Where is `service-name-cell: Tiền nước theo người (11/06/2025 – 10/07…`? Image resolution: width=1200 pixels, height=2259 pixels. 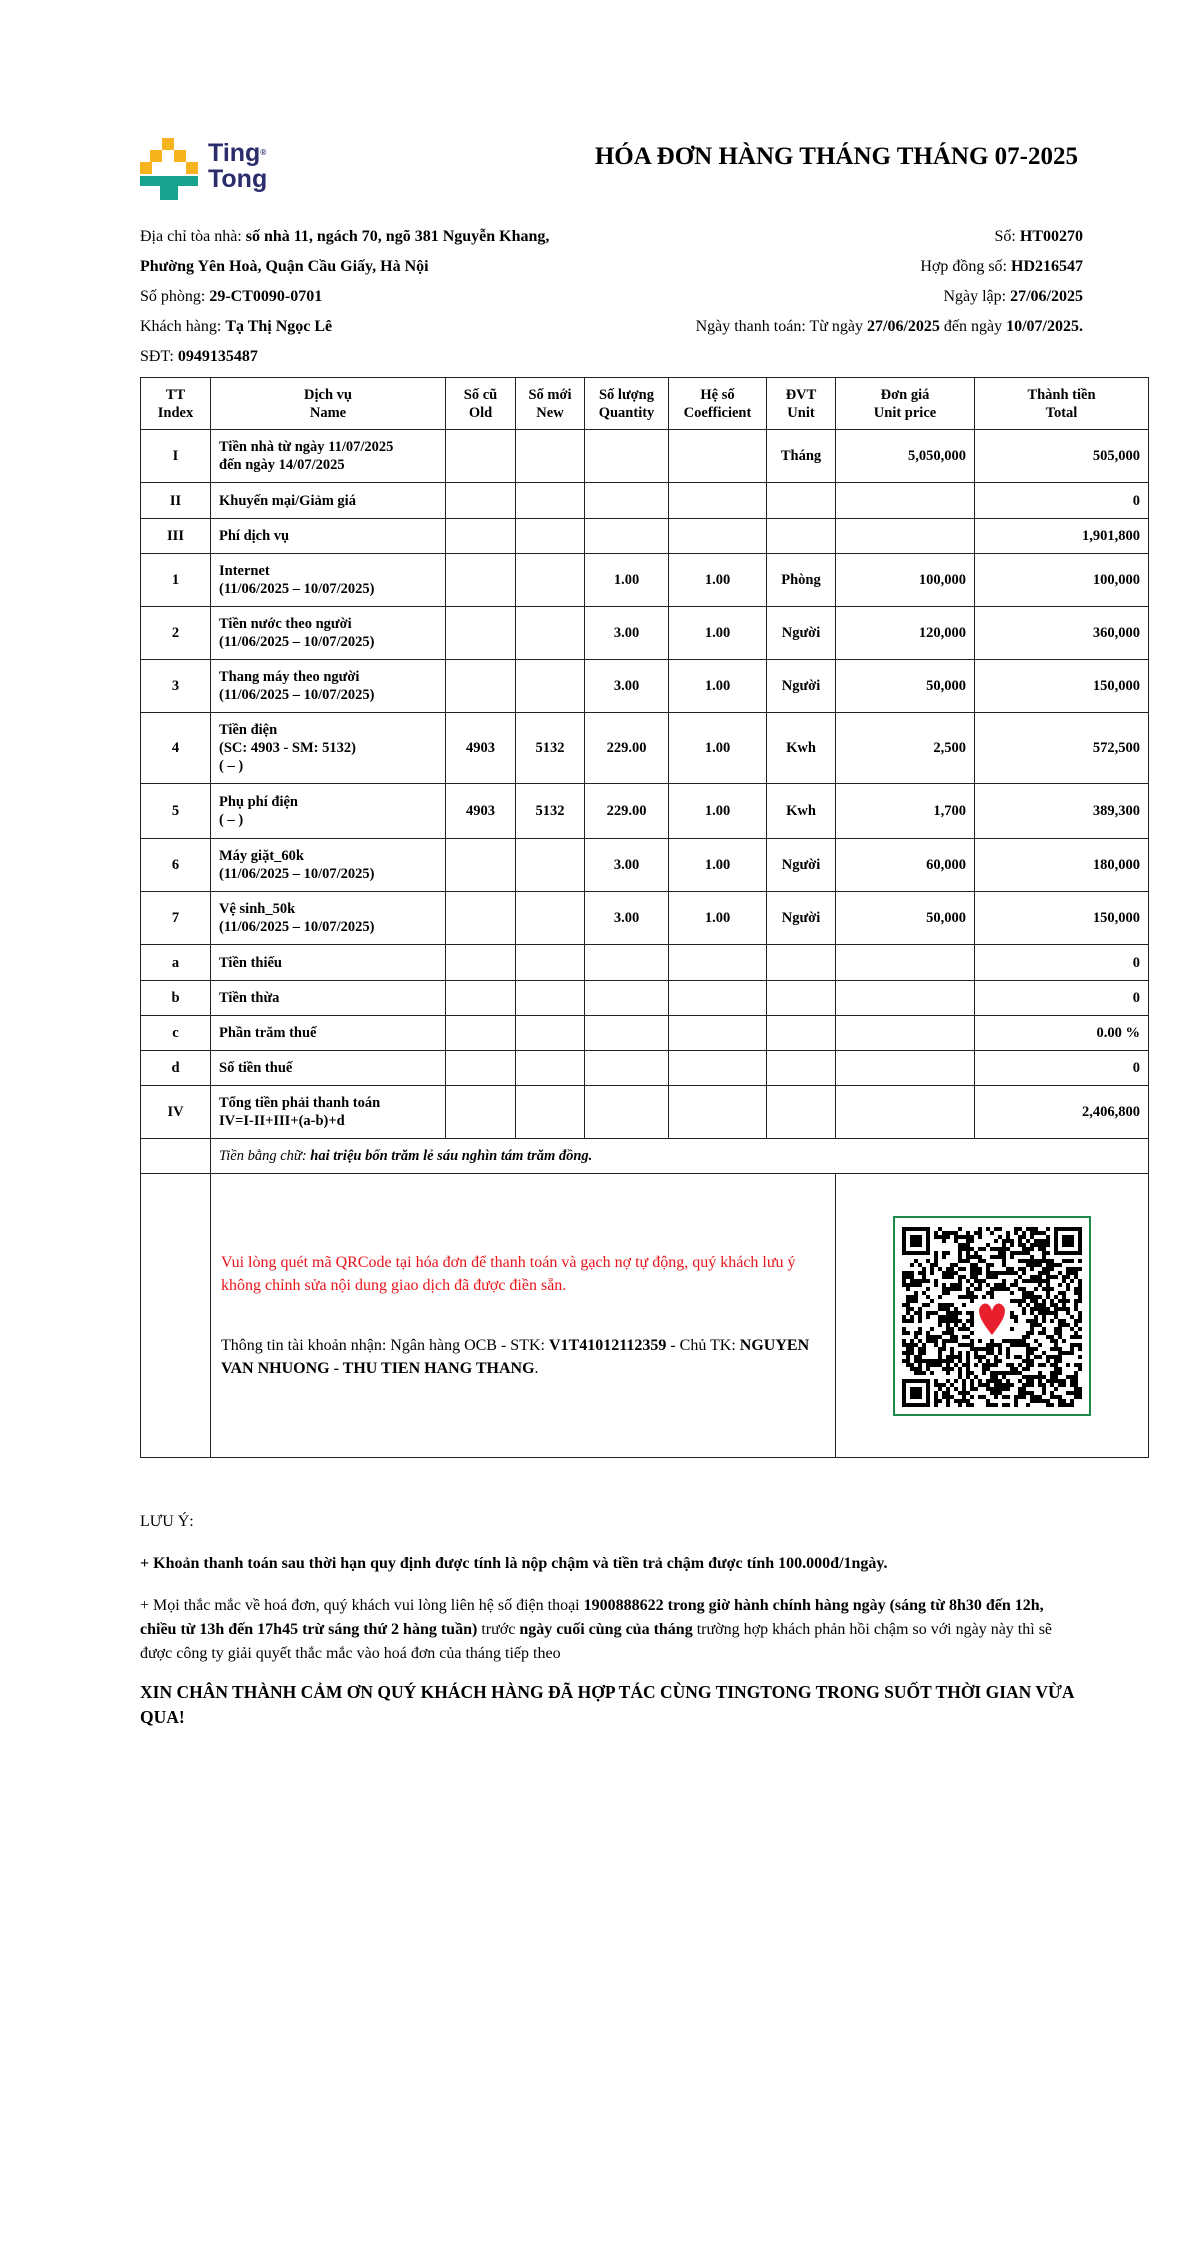 service-name-cell: Tiền nước theo người (11/06/2025 – 10/07… is located at coordinates (328, 633).